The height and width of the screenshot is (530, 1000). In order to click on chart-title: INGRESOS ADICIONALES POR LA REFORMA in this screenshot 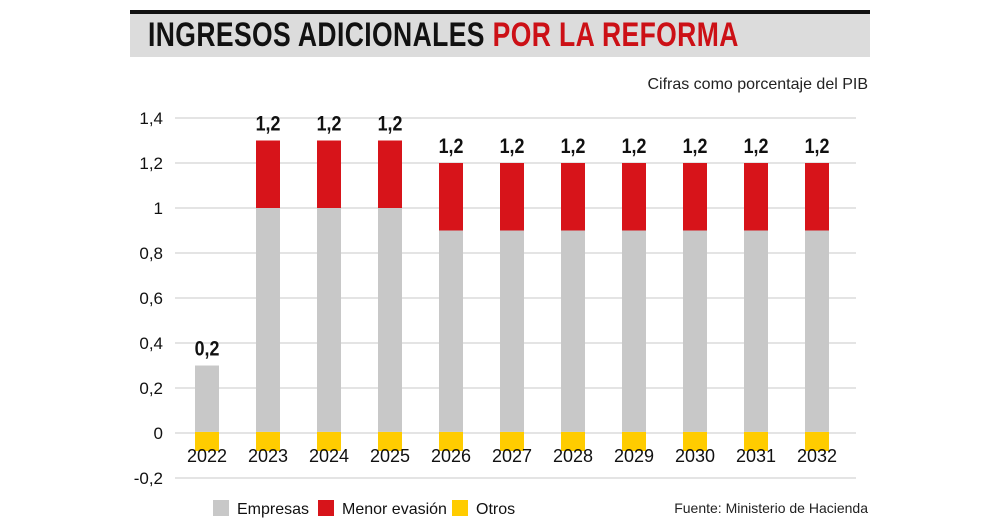, I will do `click(443, 35)`.